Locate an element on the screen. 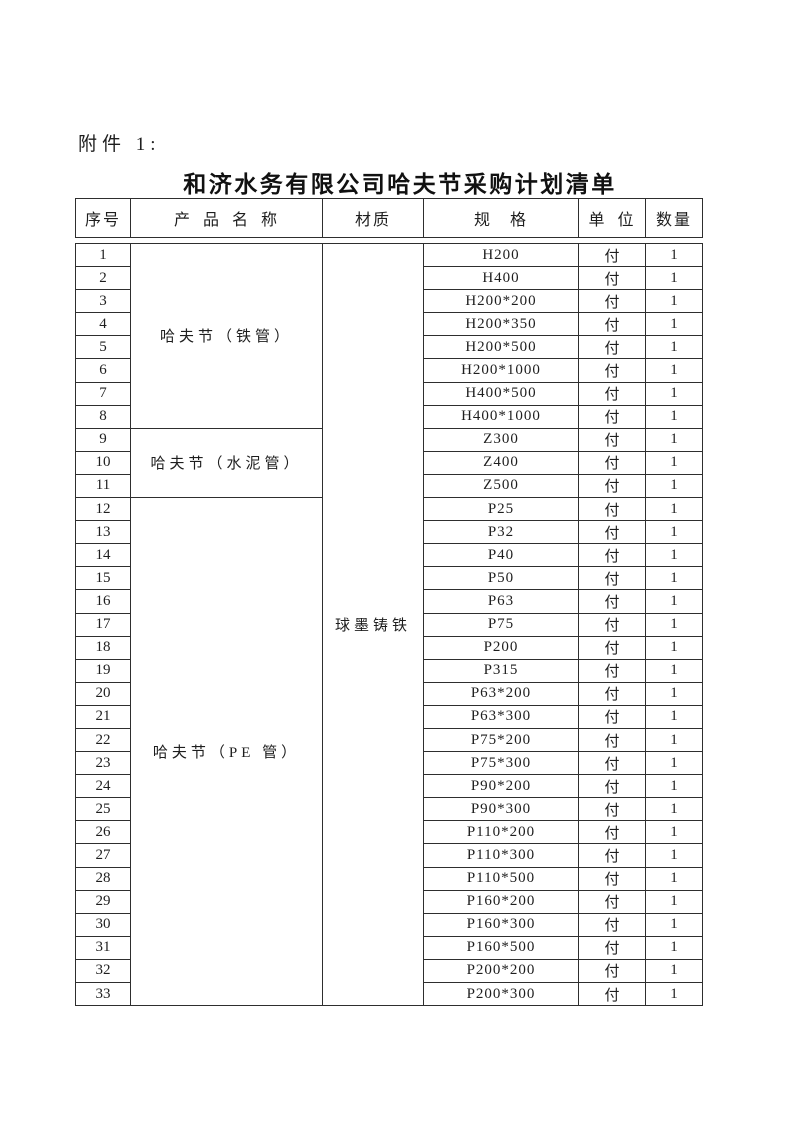 The image size is (800, 1131). spec-cell: Z300 is located at coordinates (501, 439).